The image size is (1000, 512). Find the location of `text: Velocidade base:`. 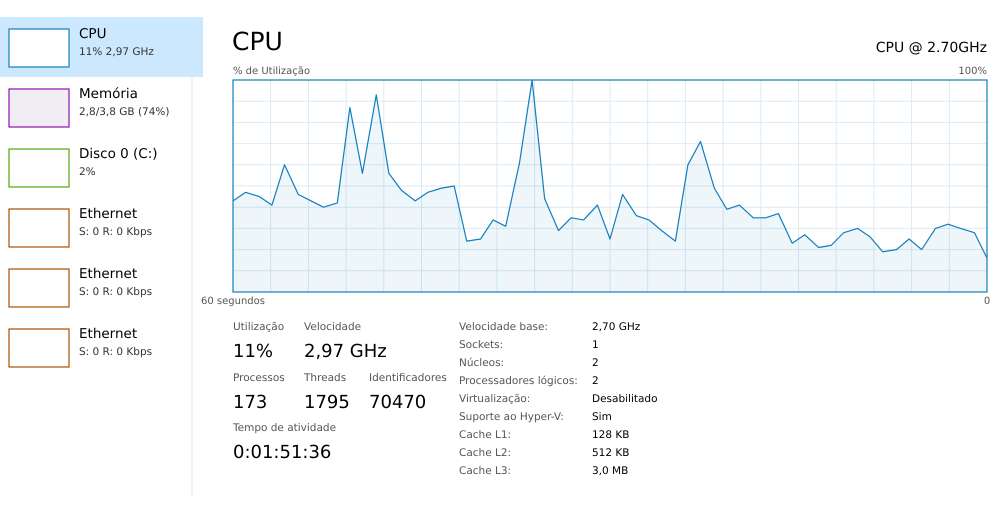

text: Velocidade base: is located at coordinates (503, 327).